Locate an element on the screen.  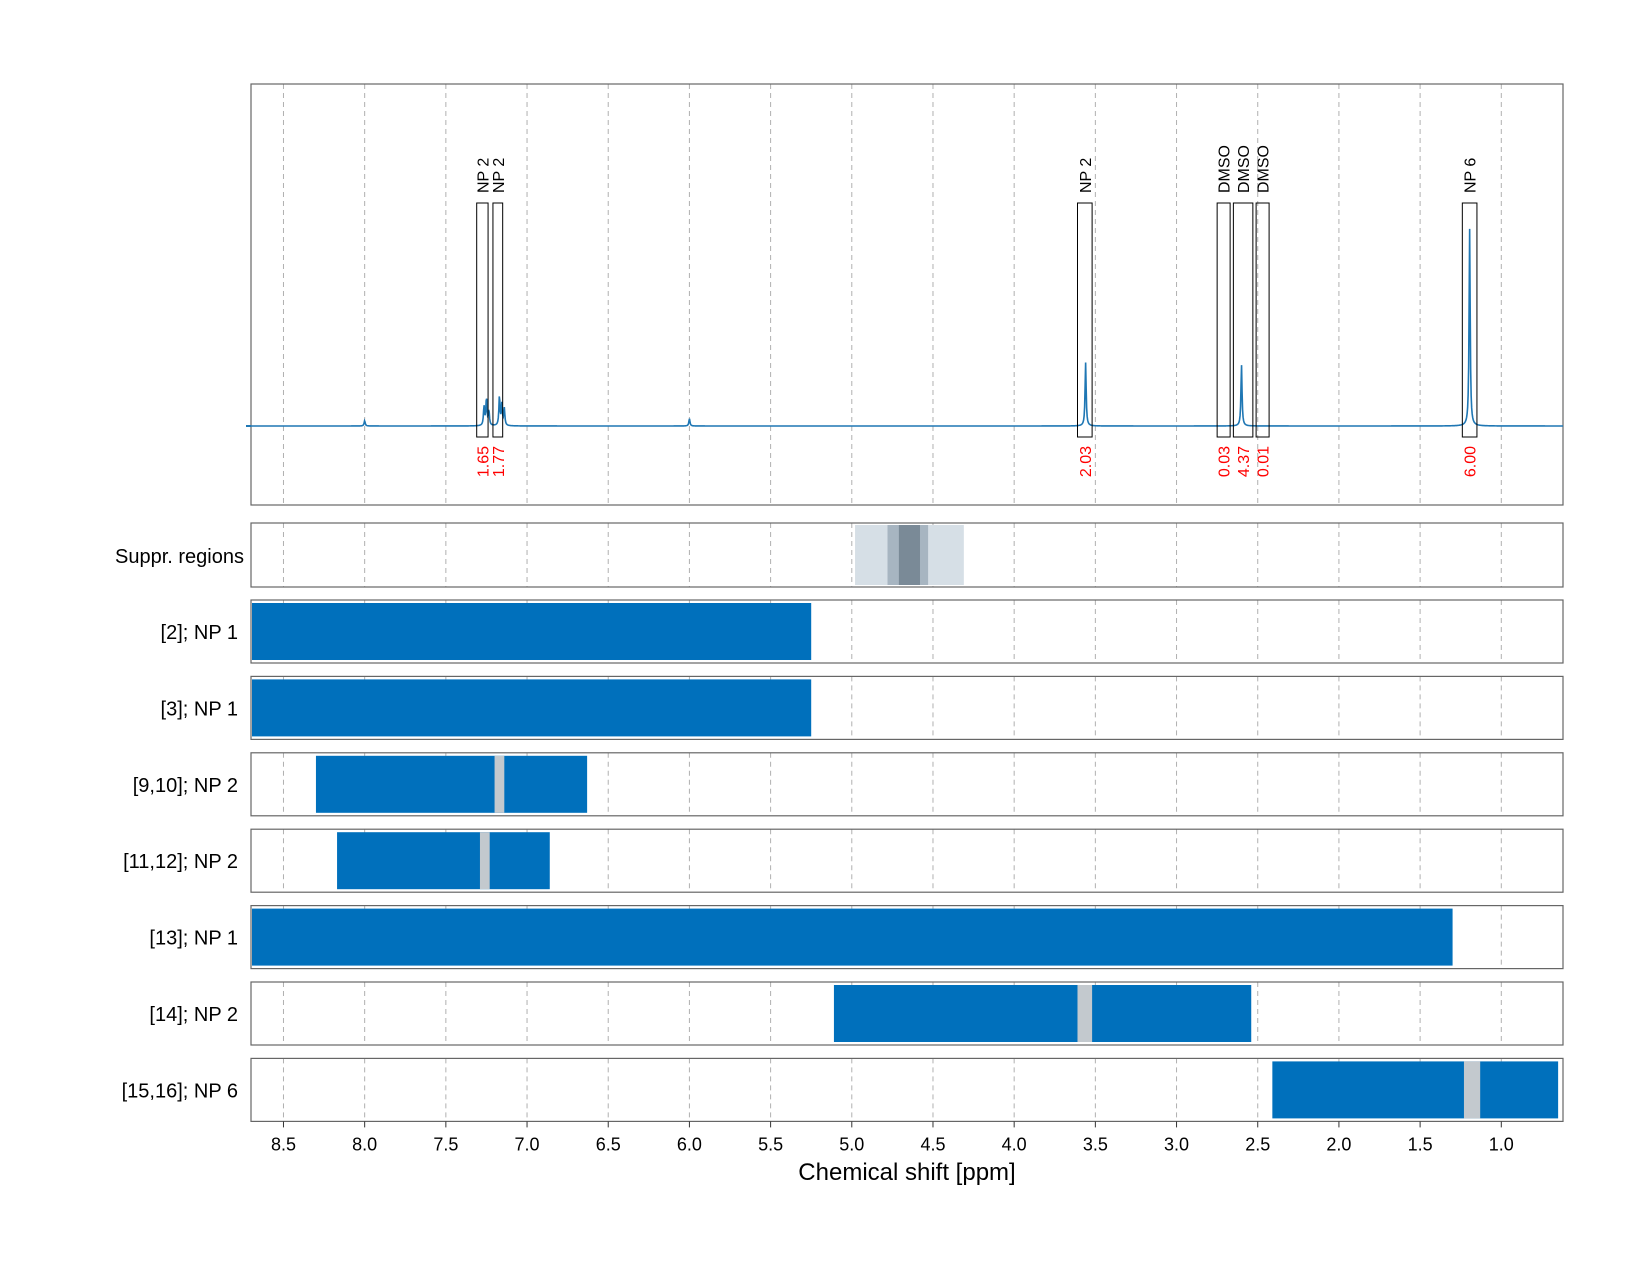
suppressed-band is located at coordinates (909, 555).